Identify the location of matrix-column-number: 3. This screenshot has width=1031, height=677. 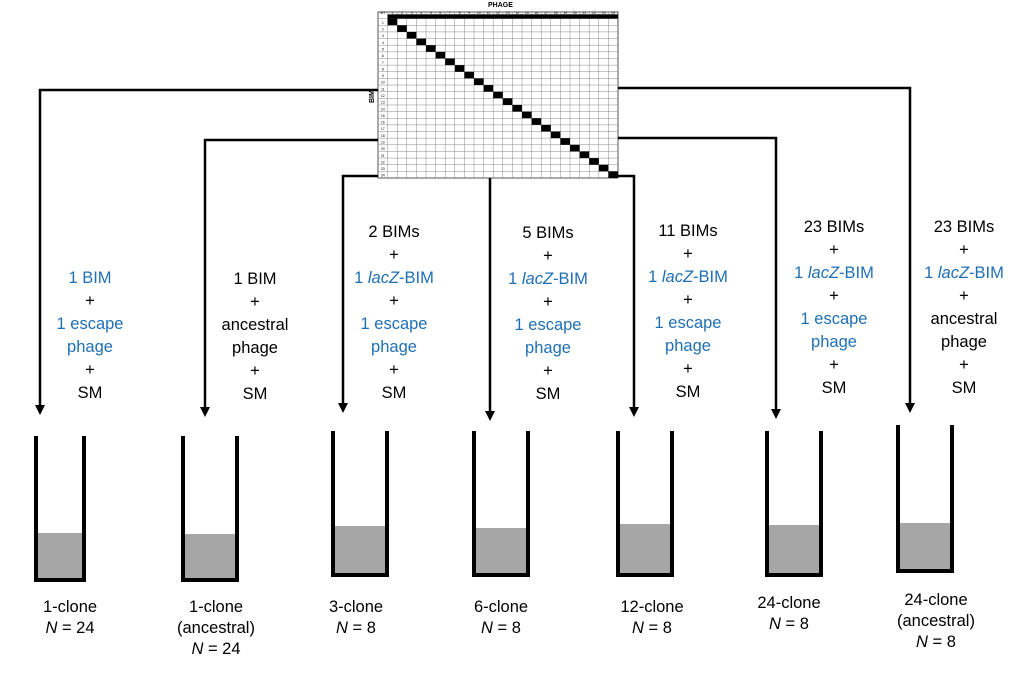
(412, 13).